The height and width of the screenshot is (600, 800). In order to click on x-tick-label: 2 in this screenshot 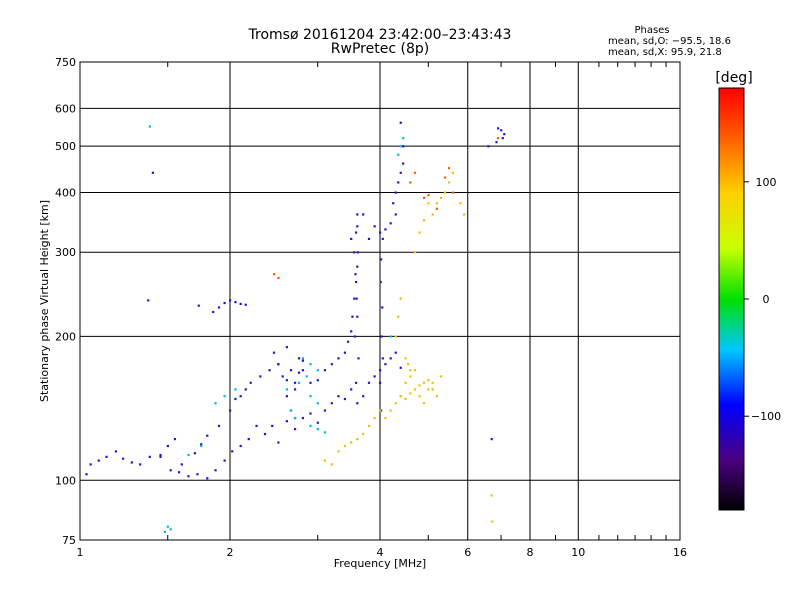, I will do `click(230, 552)`.